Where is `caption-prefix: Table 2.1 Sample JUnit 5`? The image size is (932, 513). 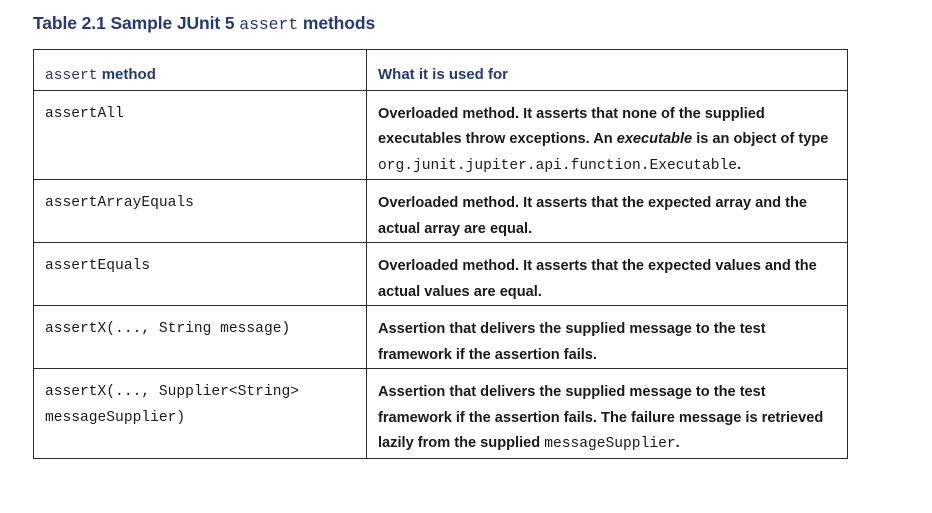 caption-prefix: Table 2.1 Sample JUnit 5 is located at coordinates (136, 23).